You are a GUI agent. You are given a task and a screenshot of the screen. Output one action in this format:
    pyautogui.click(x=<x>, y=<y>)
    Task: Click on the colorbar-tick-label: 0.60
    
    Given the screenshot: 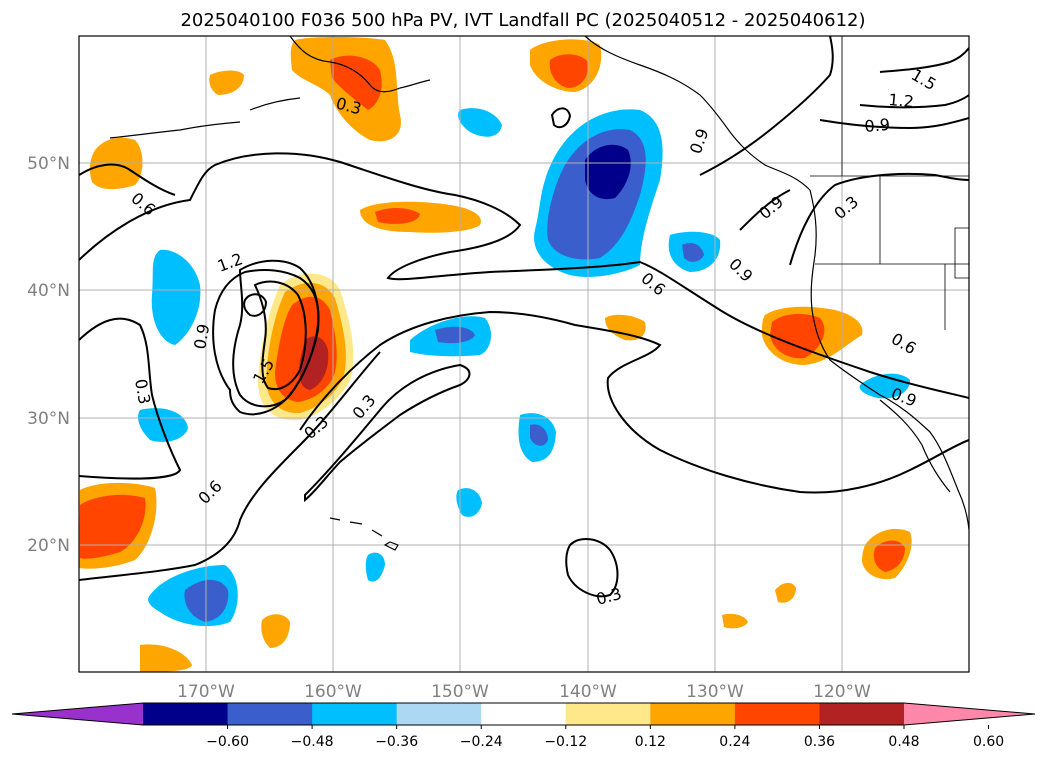 What is the action you would take?
    pyautogui.click(x=988, y=742)
    